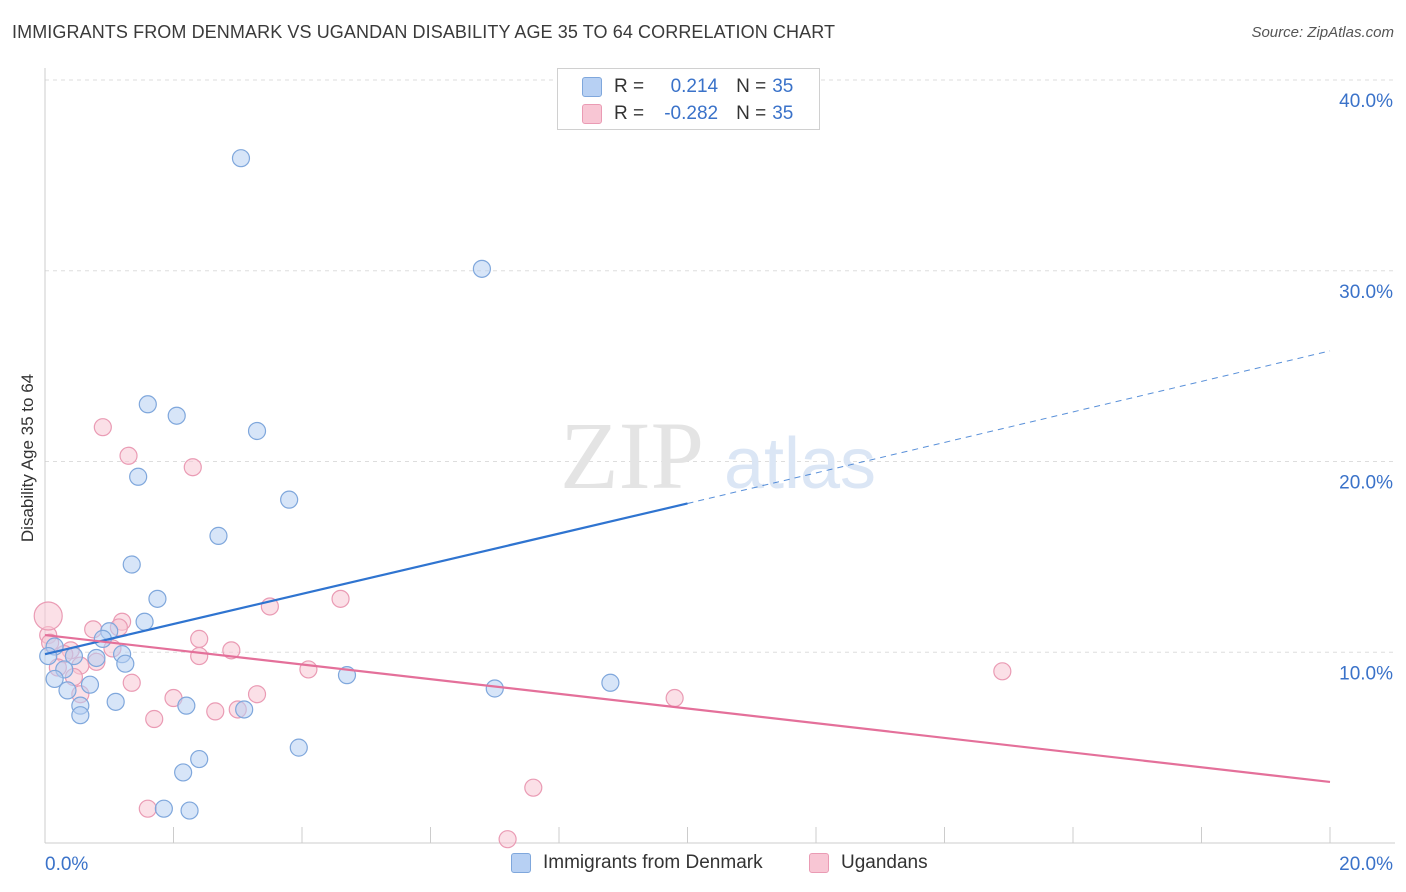  I want to click on watermark: ZIP atlas, so click(718, 455).